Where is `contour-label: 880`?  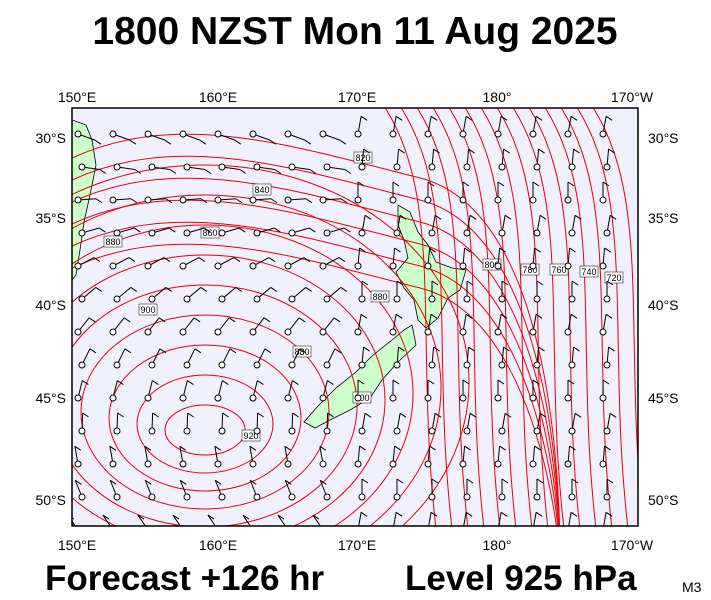 contour-label: 880 is located at coordinates (301, 352).